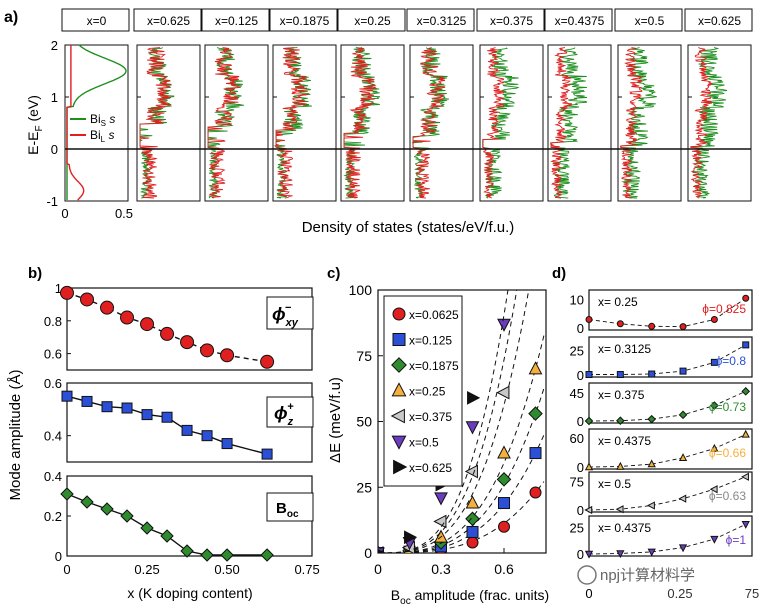 The image size is (764, 613). Describe the element at coordinates (361, 290) in the screenshot. I see `panel-c-ytick: 100` at that location.